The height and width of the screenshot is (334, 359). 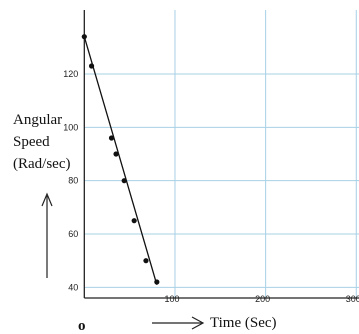 I want to click on origin-label: o, so click(x=82, y=326).